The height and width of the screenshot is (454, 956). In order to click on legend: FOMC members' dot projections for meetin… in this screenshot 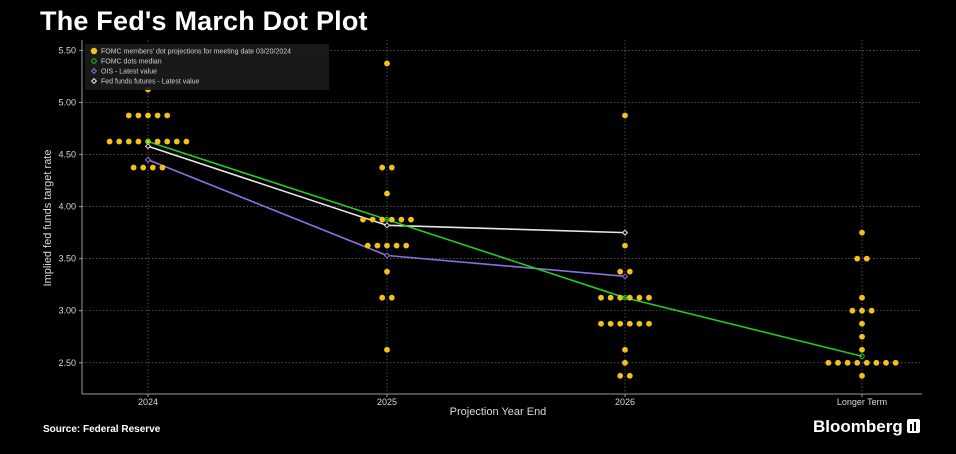, I will do `click(207, 67)`.